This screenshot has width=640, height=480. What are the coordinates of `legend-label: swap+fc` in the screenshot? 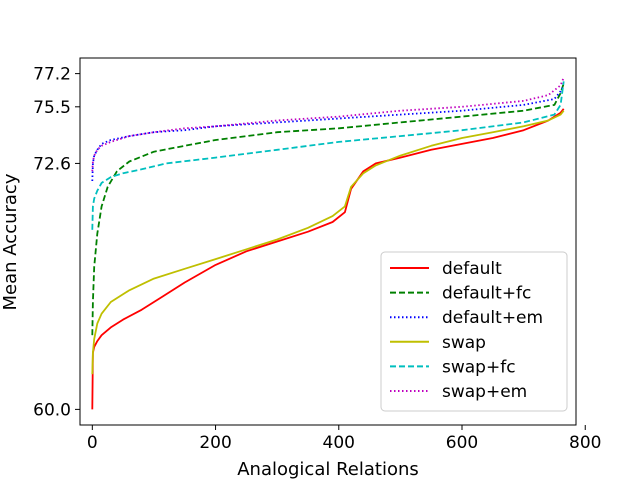 It's located at (479, 367).